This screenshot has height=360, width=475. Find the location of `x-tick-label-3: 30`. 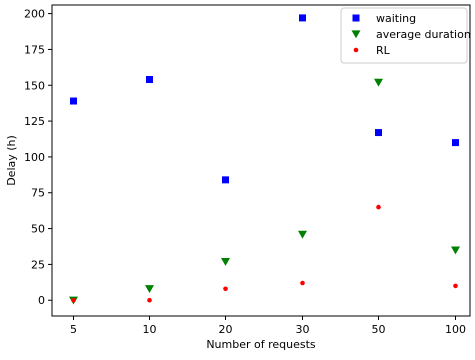

x-tick-label-3: 30 is located at coordinates (303, 329).